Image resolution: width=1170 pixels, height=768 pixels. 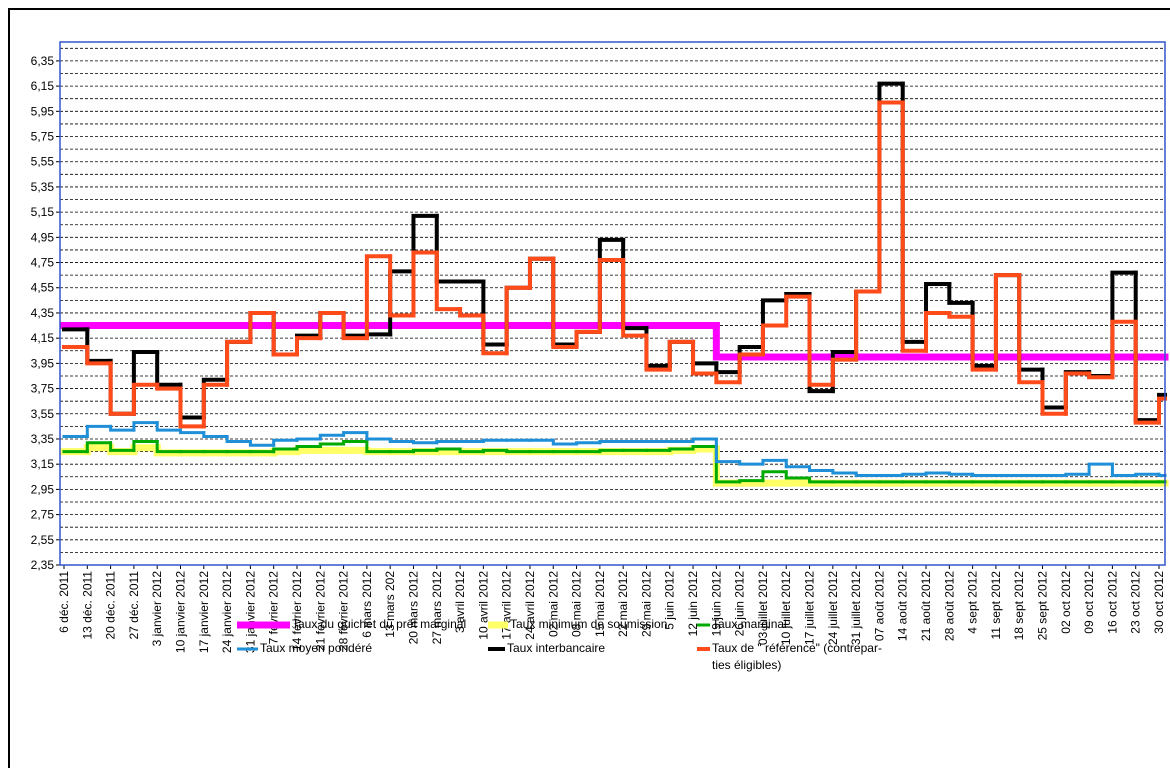 I want to click on x-tick-label: 11 sept 2012, so click(x=996, y=605).